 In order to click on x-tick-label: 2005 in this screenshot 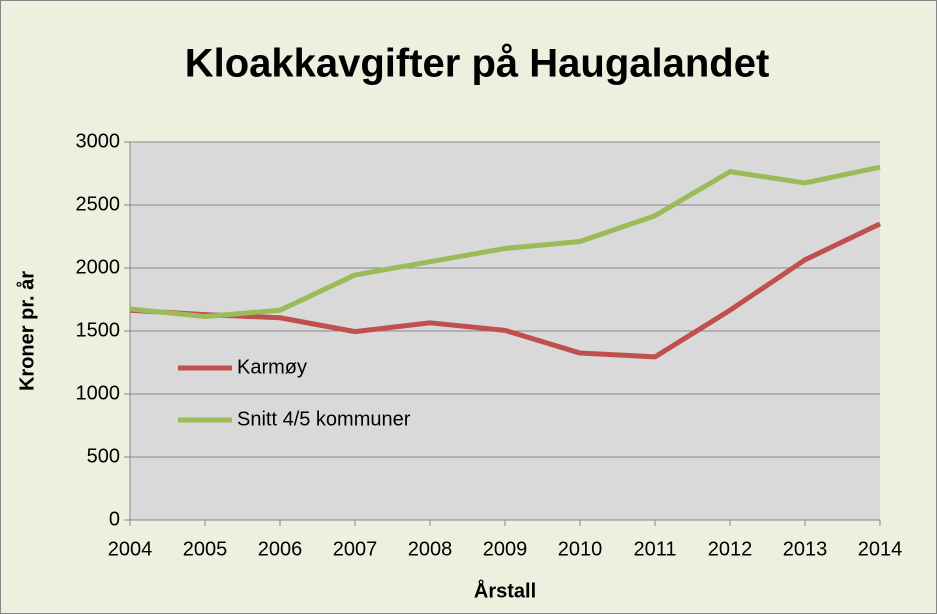, I will do `click(205, 549)`.